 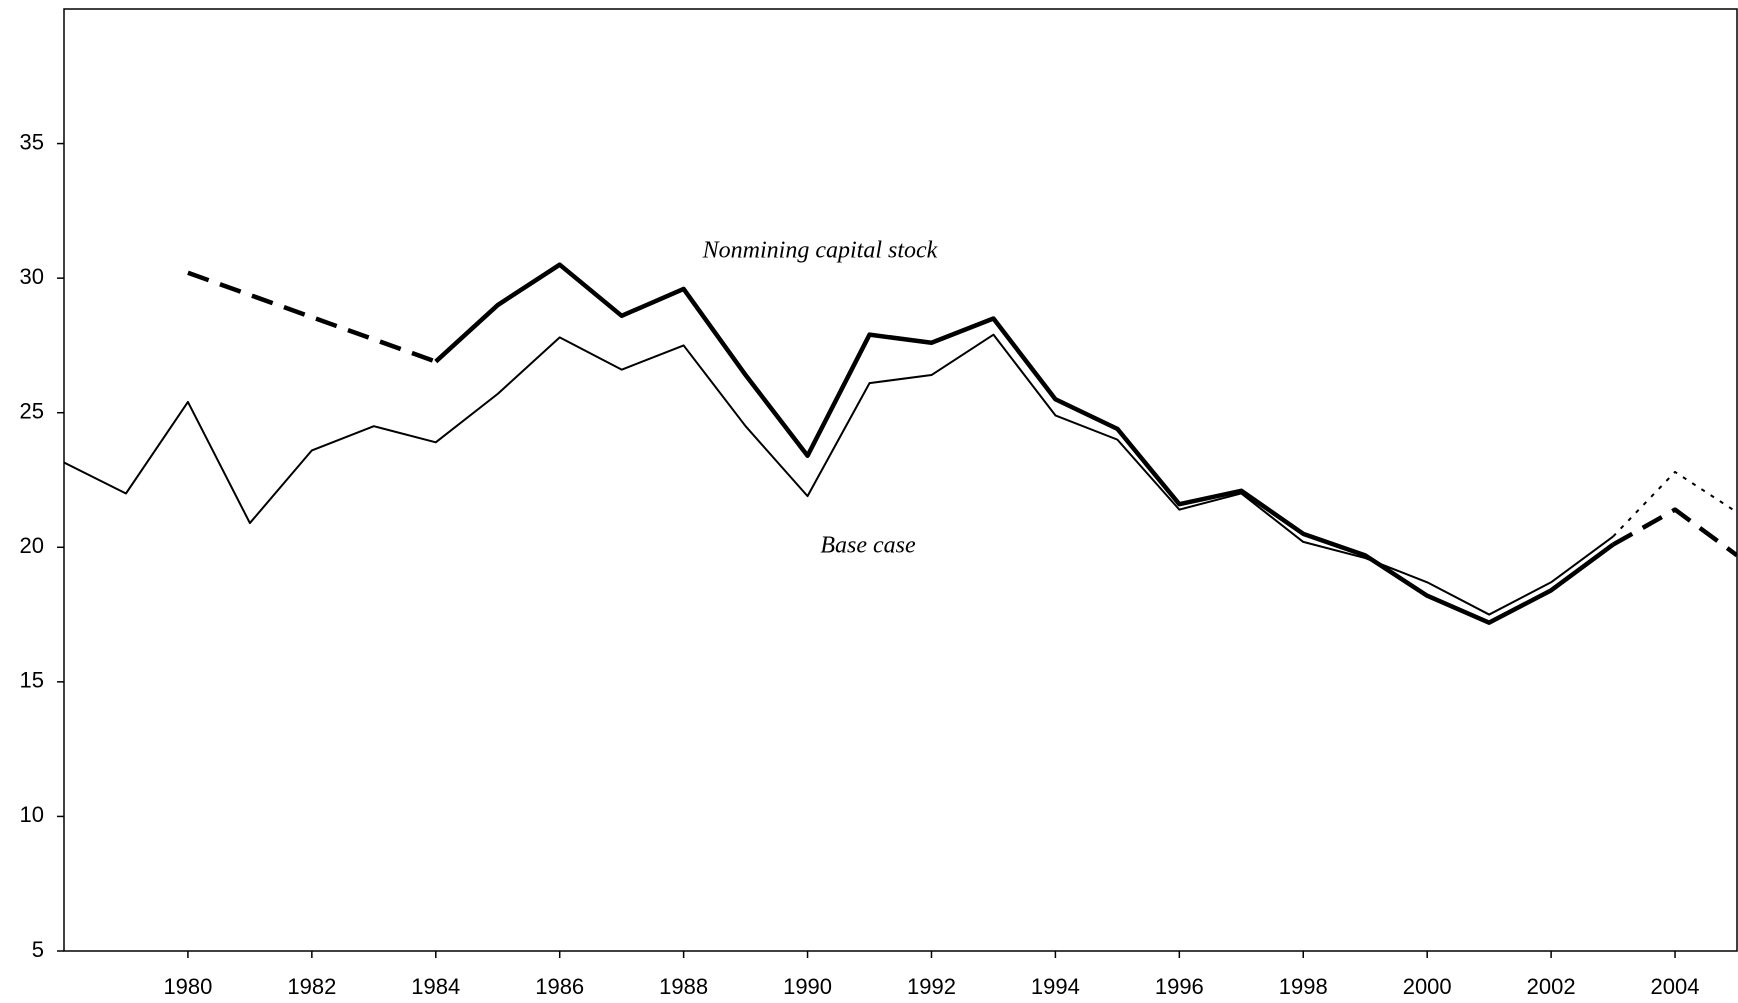 What do you see at coordinates (187, 986) in the screenshot?
I see `x-tick-label: 1980` at bounding box center [187, 986].